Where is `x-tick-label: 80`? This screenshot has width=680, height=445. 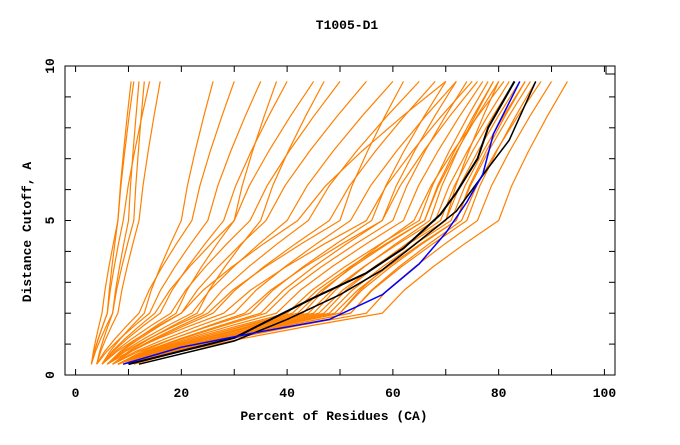 x-tick-label: 80 is located at coordinates (499, 393).